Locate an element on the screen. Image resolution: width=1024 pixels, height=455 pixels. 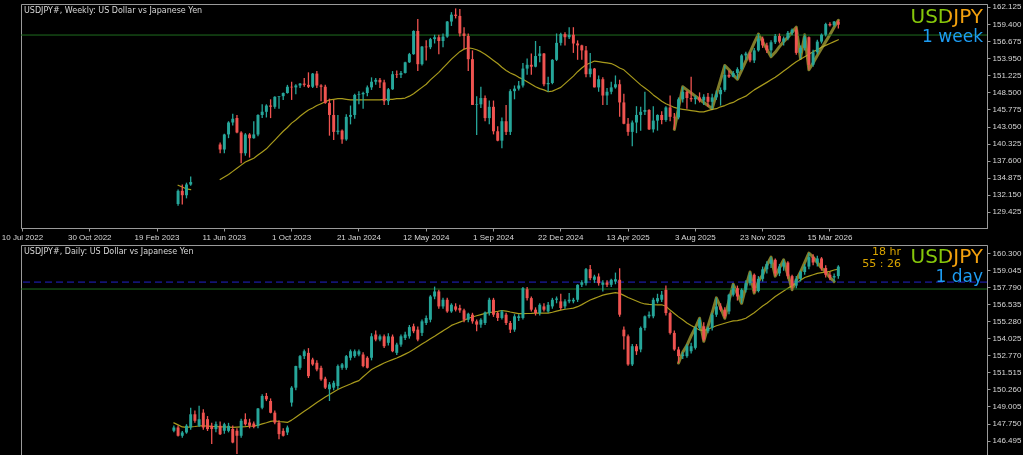
x-tick-label: 21 Jan 2024 is located at coordinates (359, 237).